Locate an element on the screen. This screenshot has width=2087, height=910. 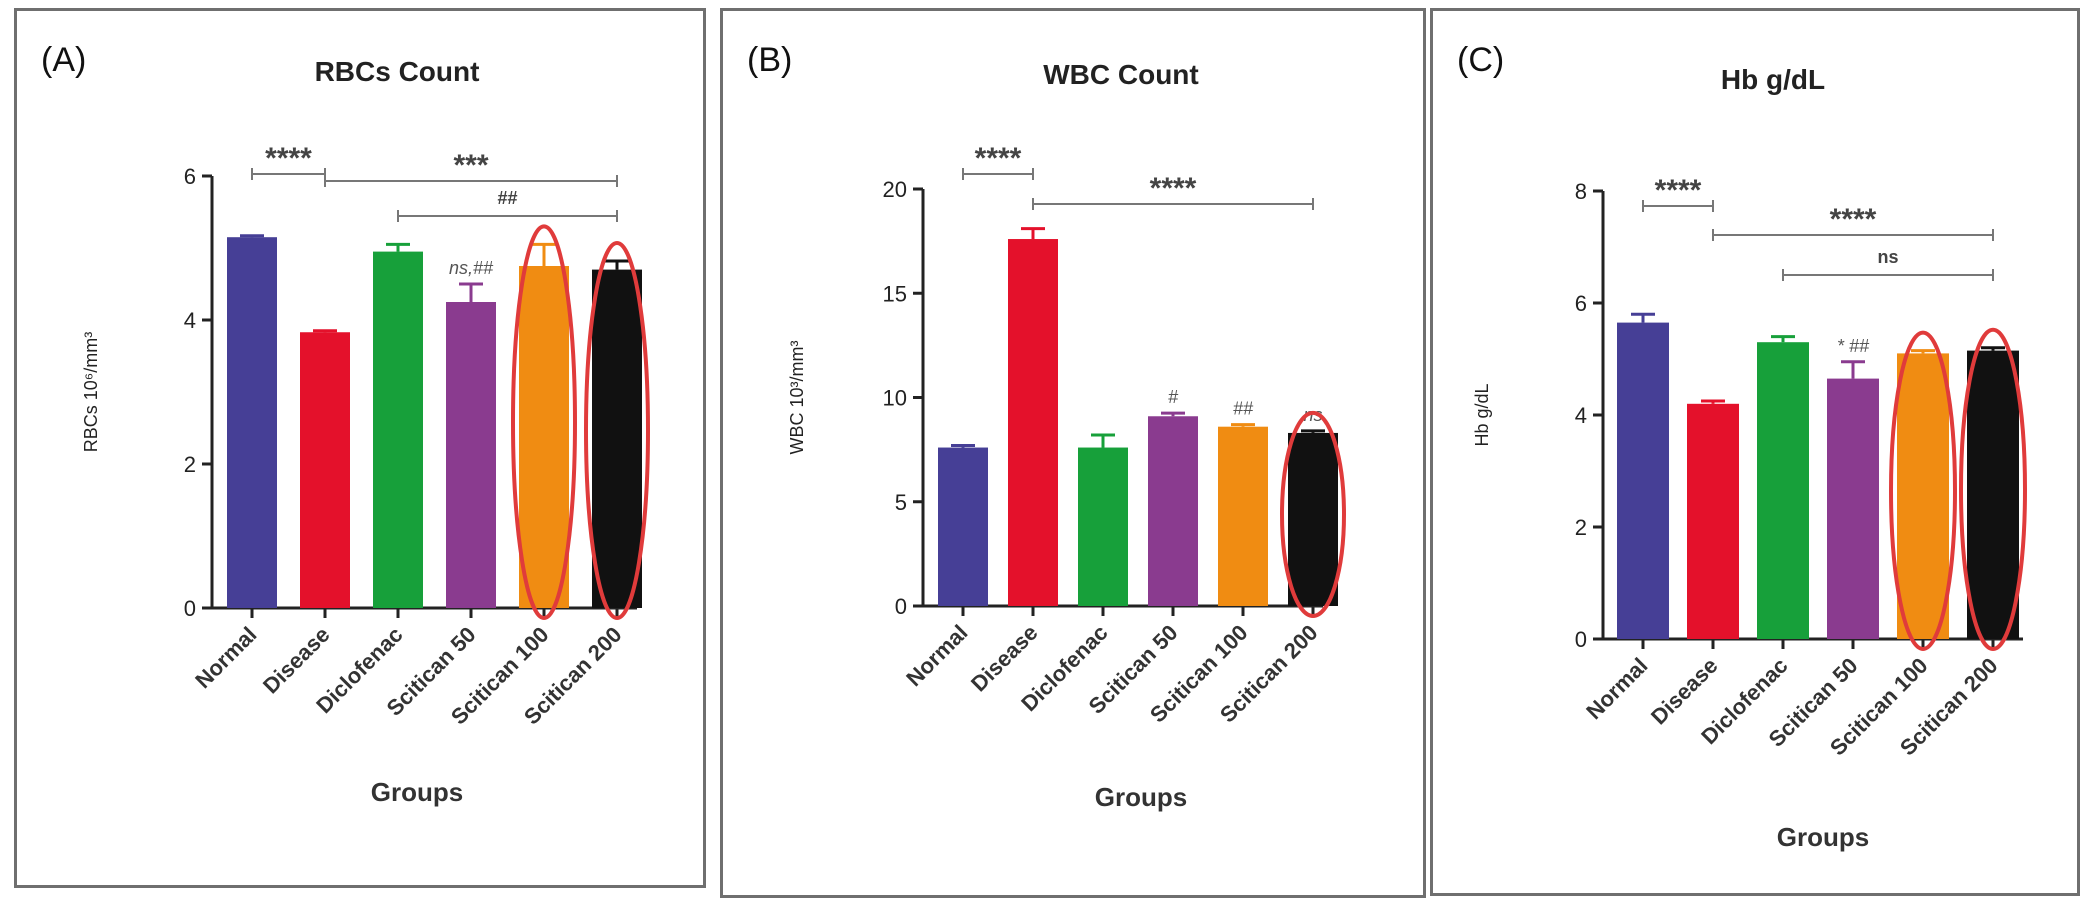
y-tick-label: 15 is located at coordinates (895, 293).